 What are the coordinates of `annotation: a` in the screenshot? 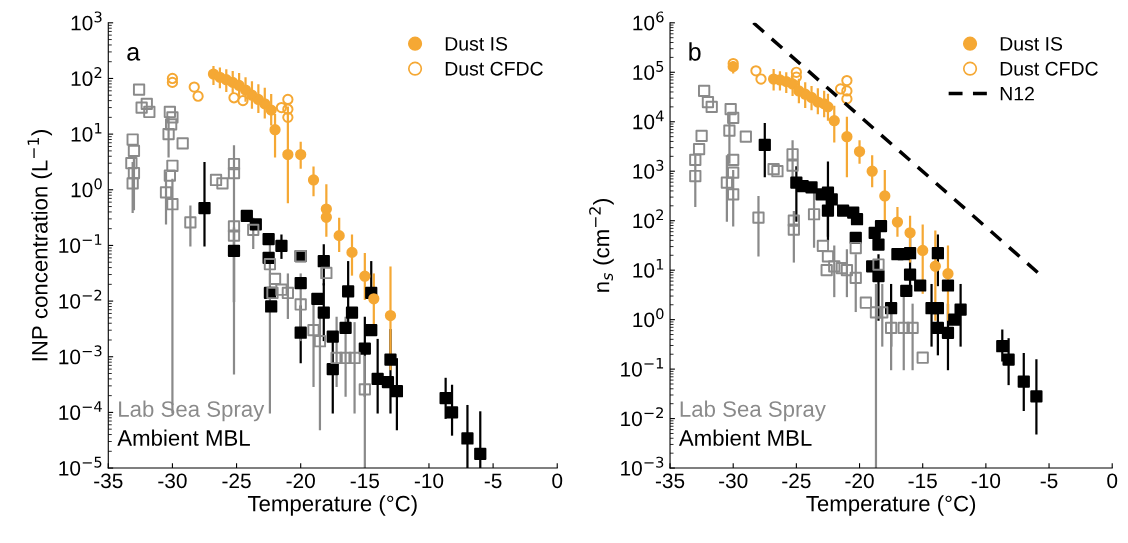 It's located at (134, 53).